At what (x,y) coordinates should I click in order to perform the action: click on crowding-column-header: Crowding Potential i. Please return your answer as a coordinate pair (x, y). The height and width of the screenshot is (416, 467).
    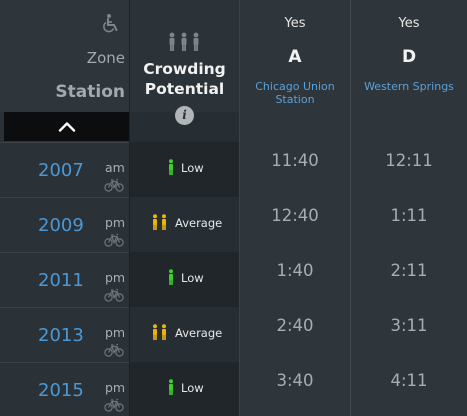
    Looking at the image, I should click on (184, 62).